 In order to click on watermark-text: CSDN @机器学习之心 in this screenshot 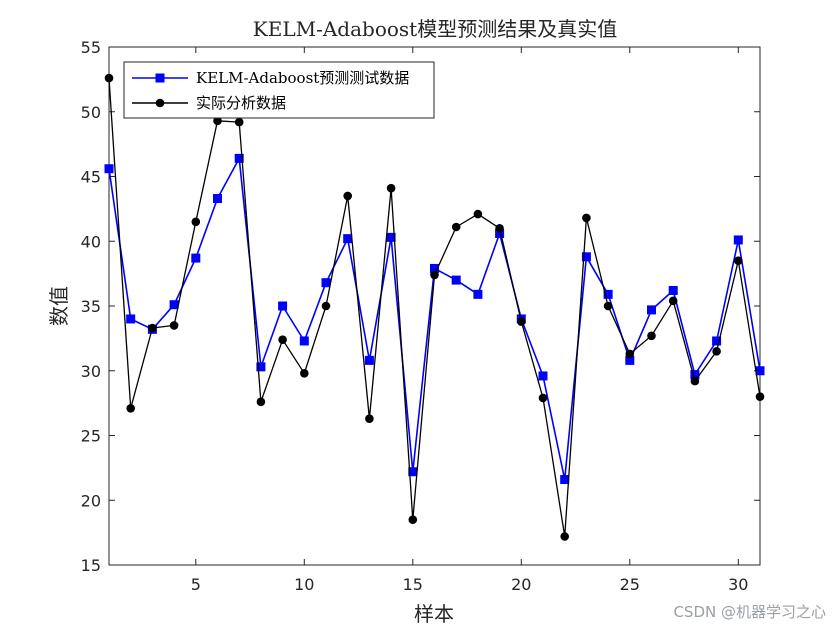, I will do `click(749, 612)`.